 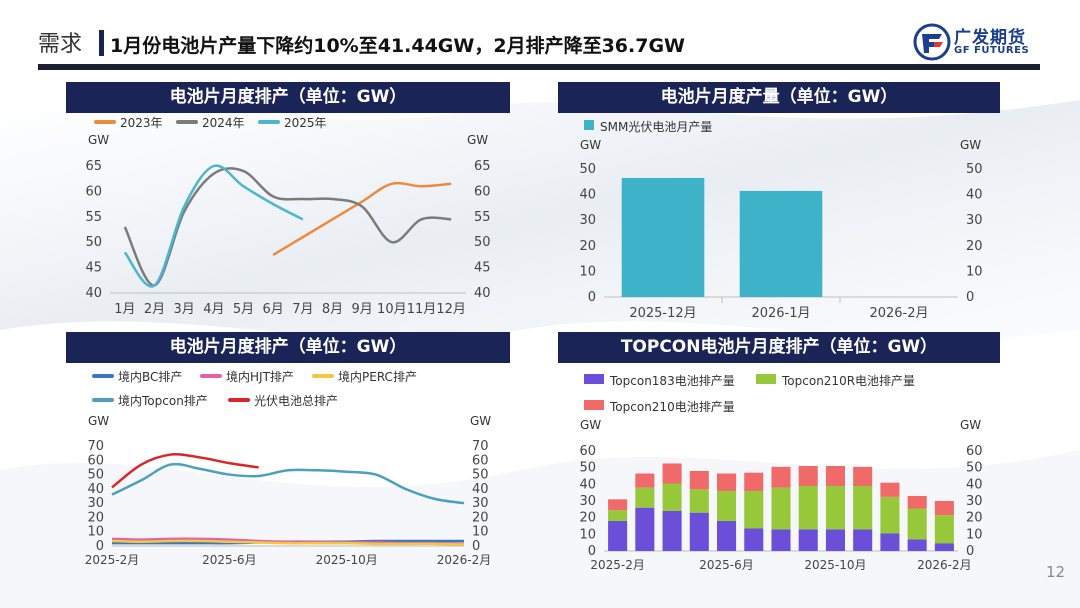 I want to click on chart3-unit-right: GW, so click(x=481, y=421).